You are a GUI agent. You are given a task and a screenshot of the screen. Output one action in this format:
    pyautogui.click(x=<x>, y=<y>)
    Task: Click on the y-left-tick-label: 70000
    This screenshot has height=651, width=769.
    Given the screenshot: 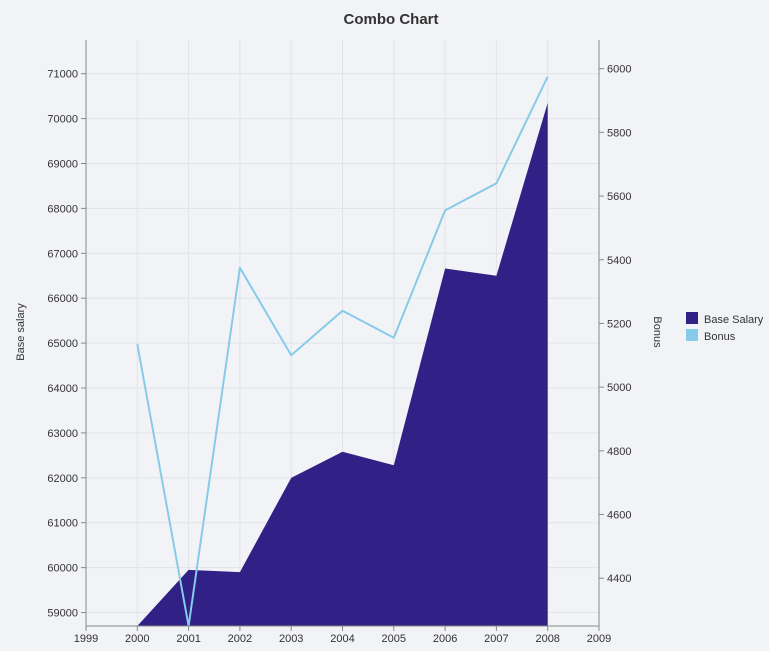 What is the action you would take?
    pyautogui.click(x=62, y=120)
    